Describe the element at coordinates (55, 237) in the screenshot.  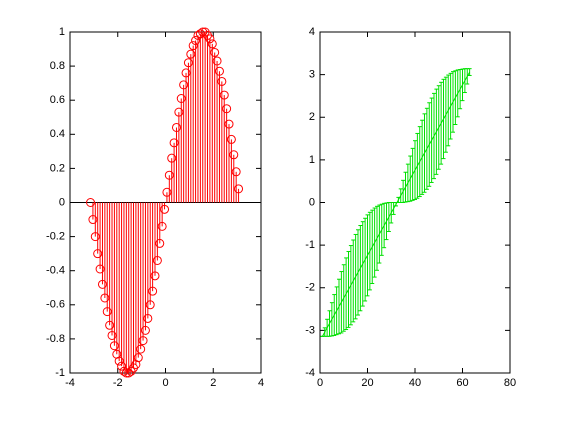
I see `y-tick-label: -0.2` at that location.